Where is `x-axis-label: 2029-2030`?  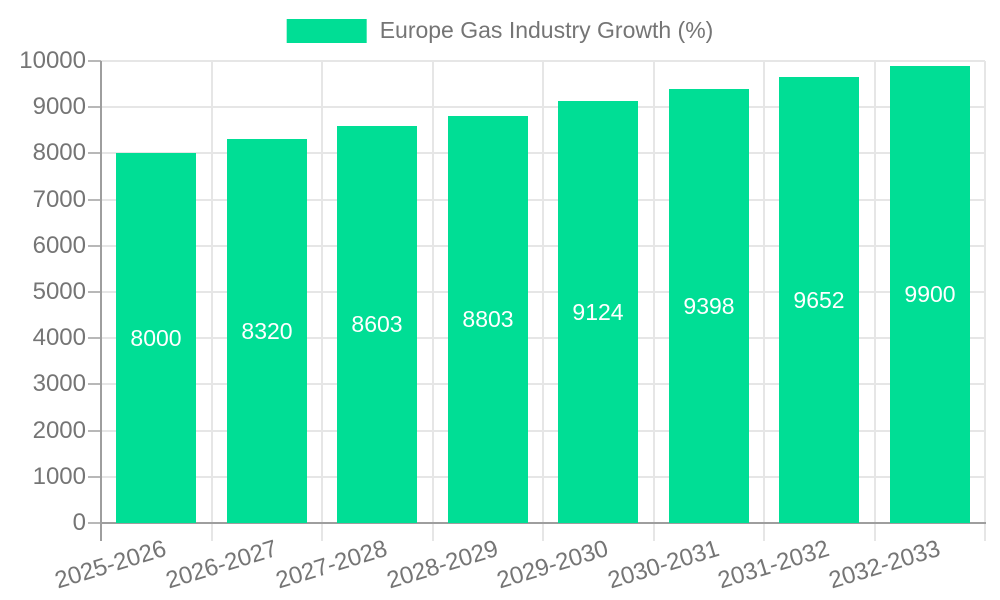 x-axis-label: 2029-2030 is located at coordinates (552, 565).